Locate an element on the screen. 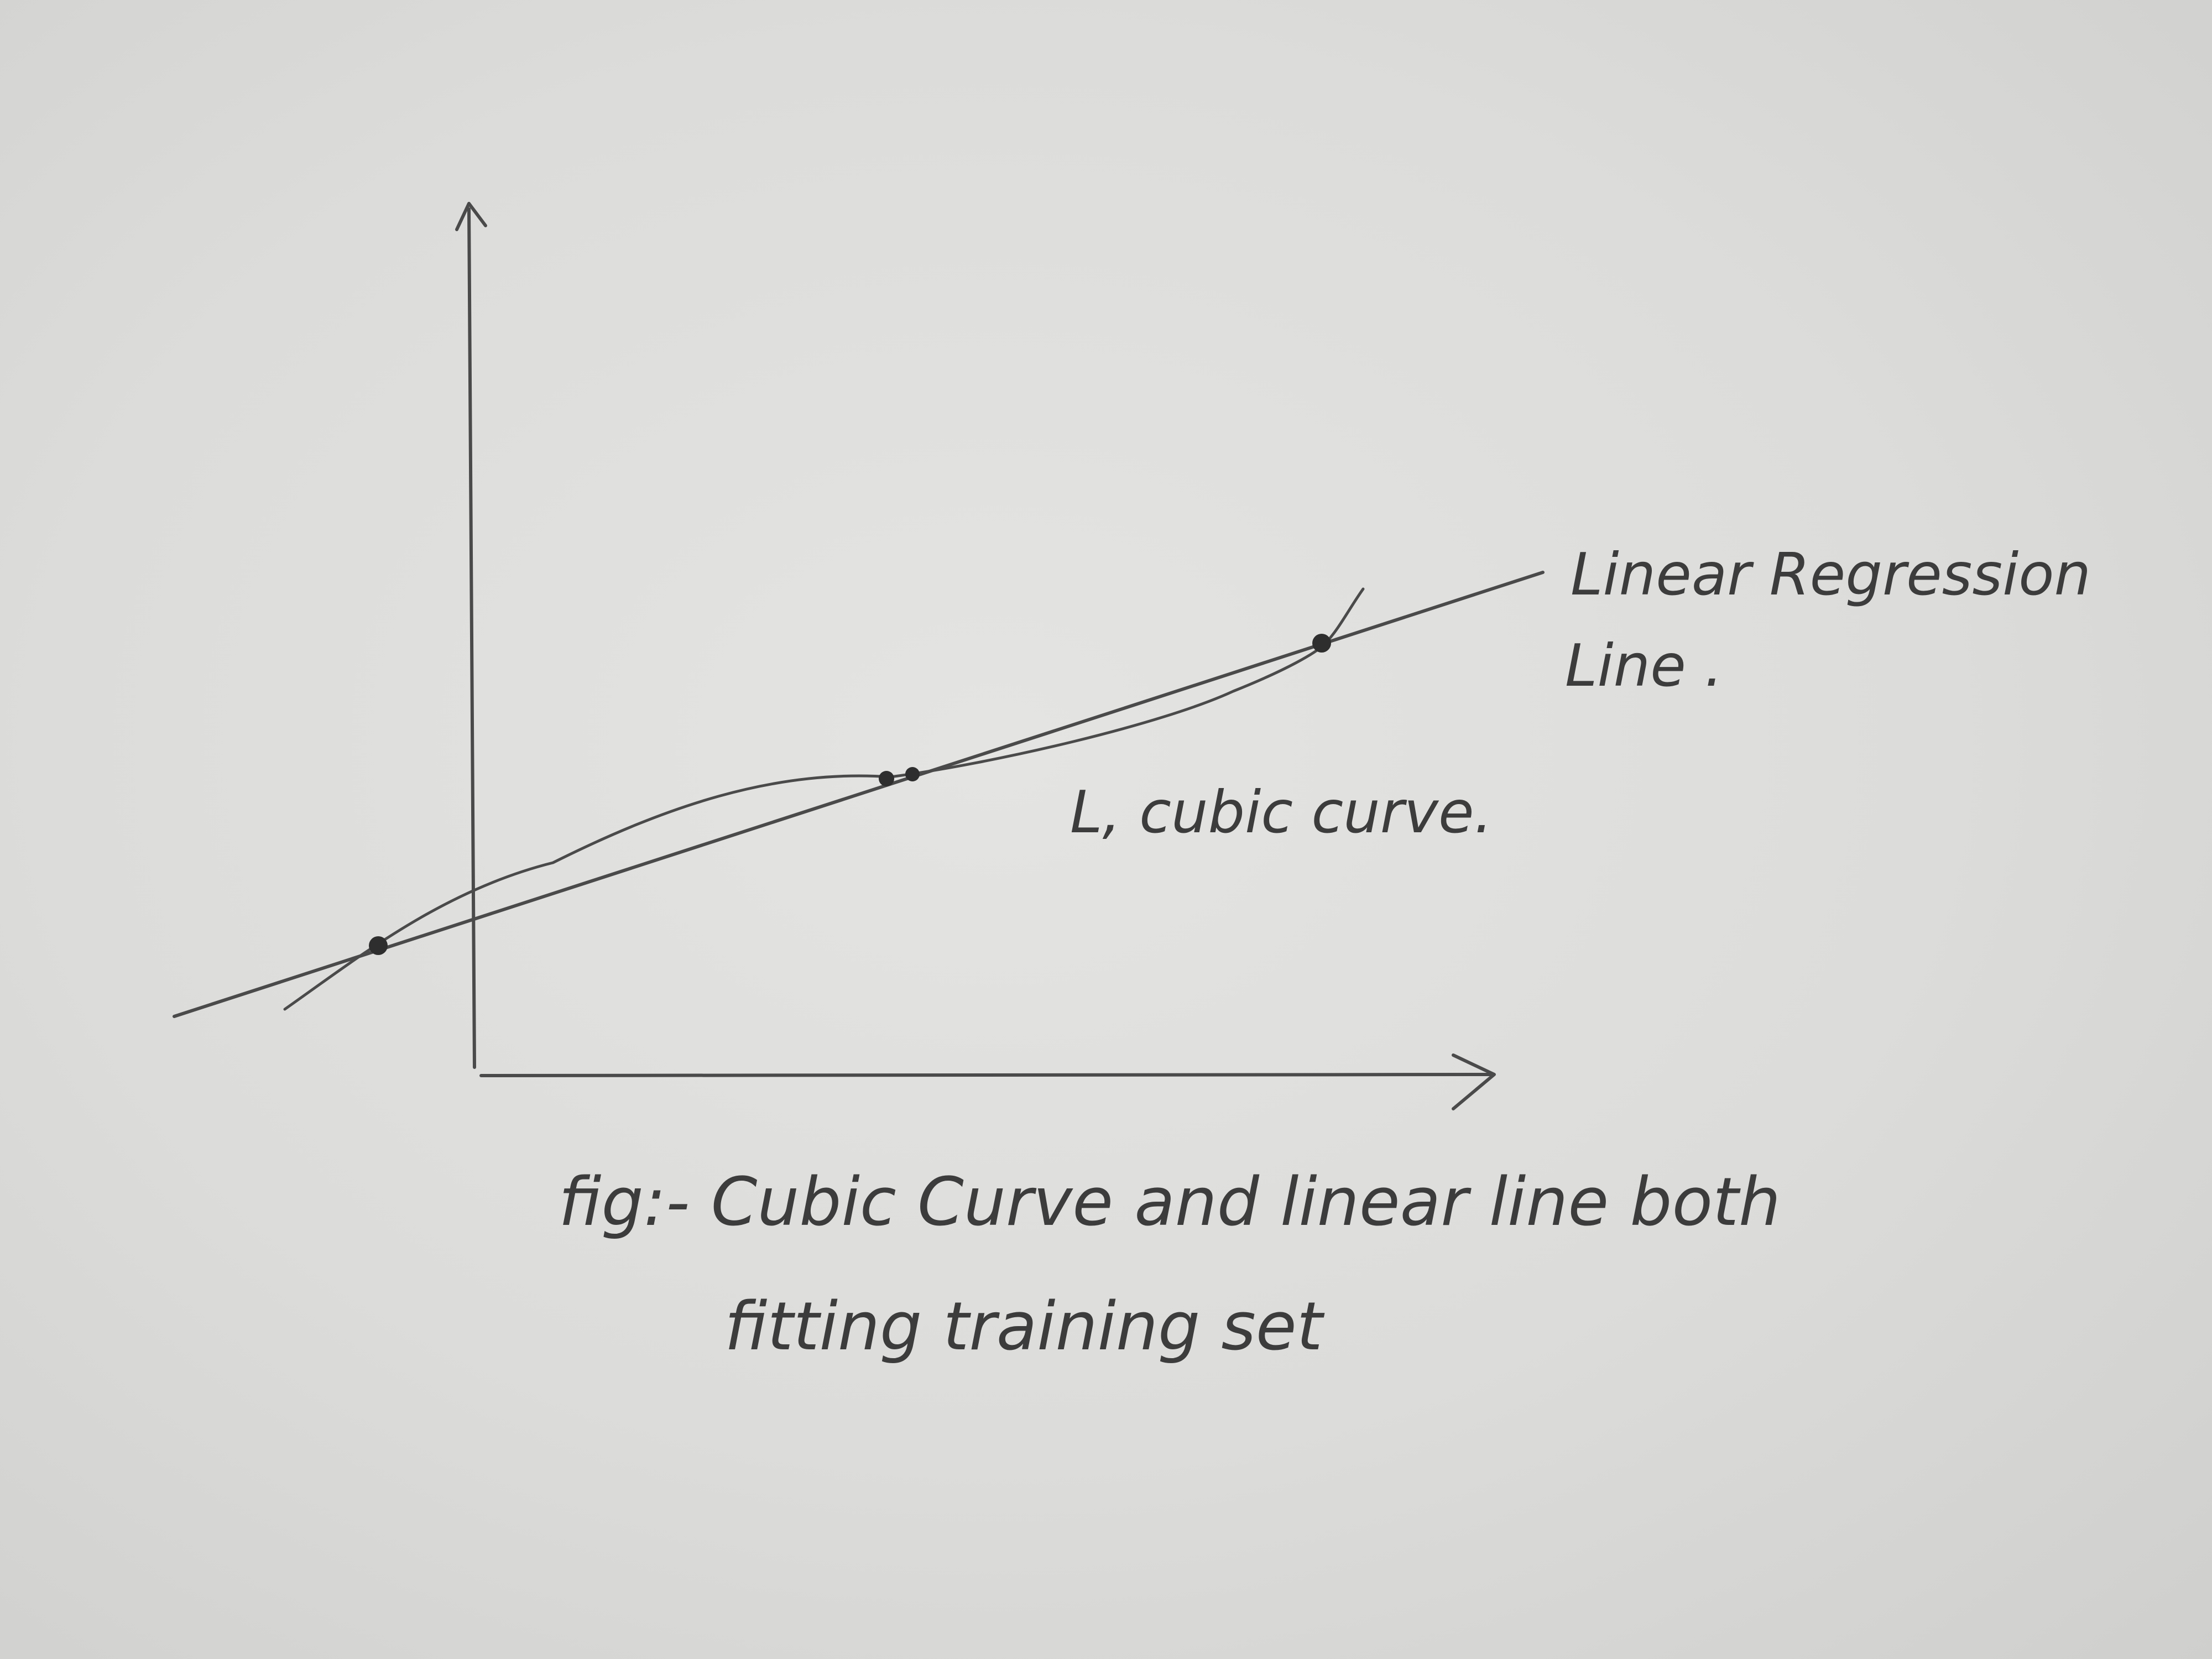 This screenshot has height=1659, width=2212. y-axis-arrowhead is located at coordinates (471, 217).